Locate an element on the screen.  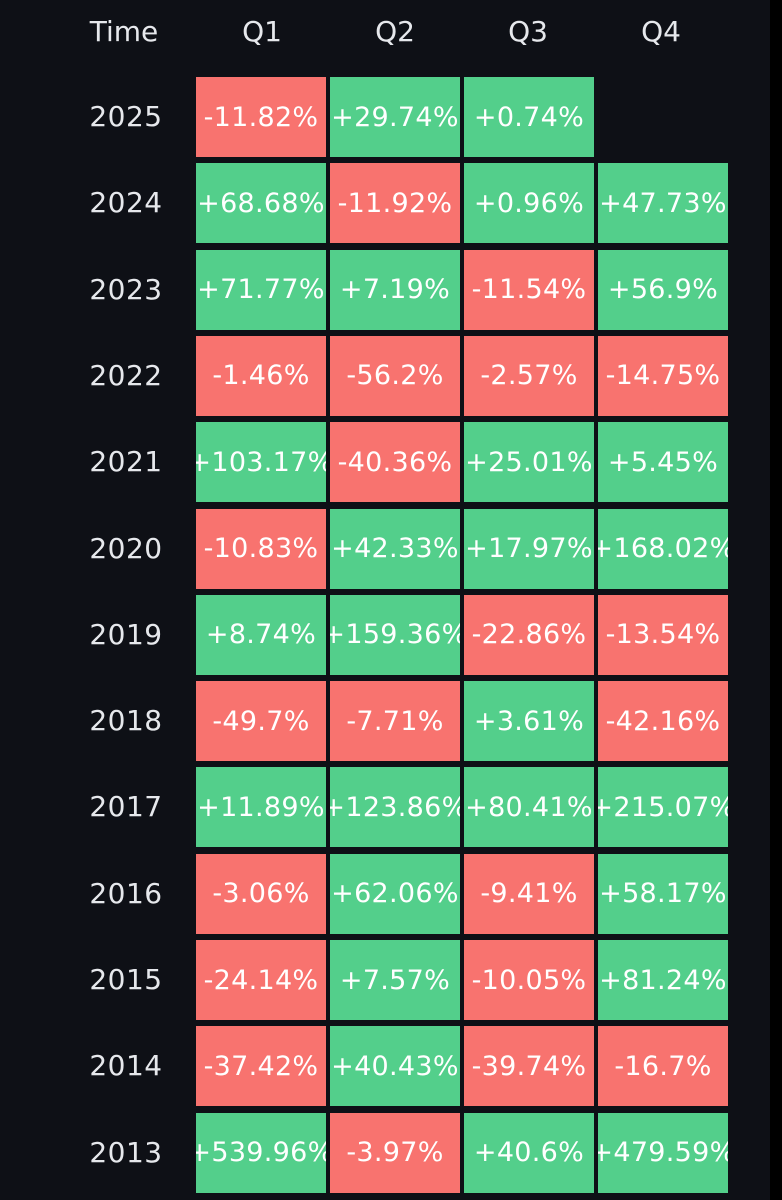
return-cell-2016-q4: +58.17% is located at coordinates (663, 893).